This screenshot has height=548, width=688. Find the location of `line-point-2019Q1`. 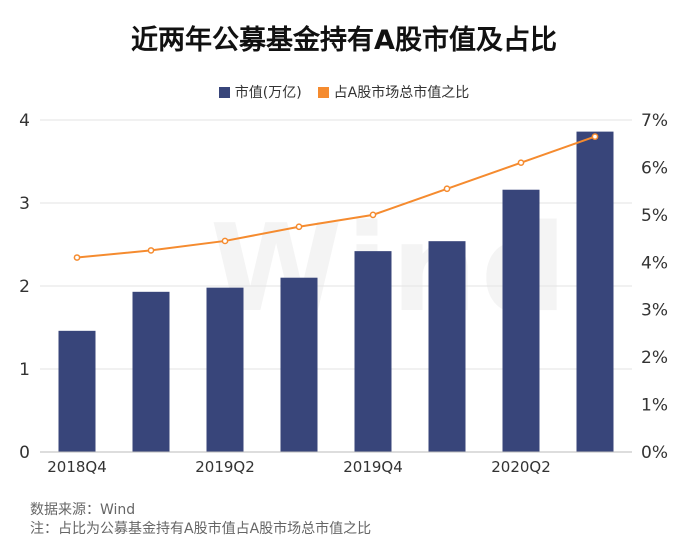

line-point-2019Q1 is located at coordinates (151, 250).